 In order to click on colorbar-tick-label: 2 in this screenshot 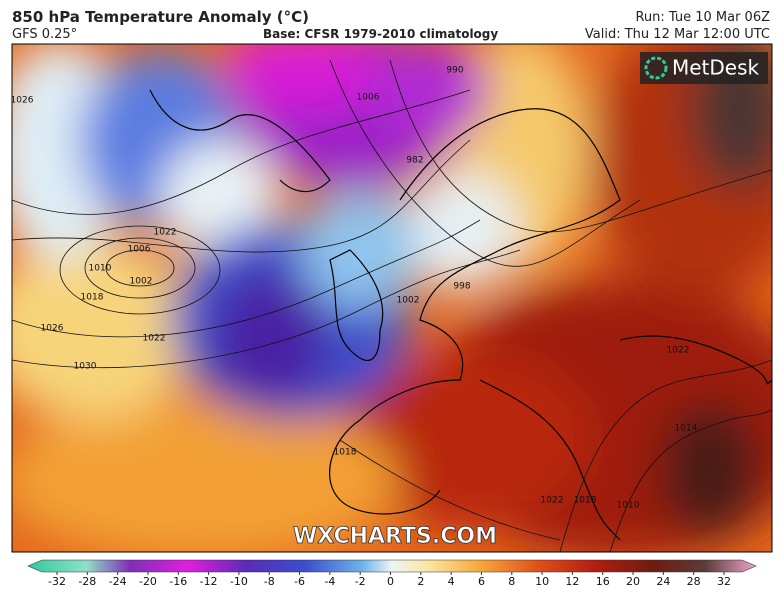, I will do `click(420, 581)`.